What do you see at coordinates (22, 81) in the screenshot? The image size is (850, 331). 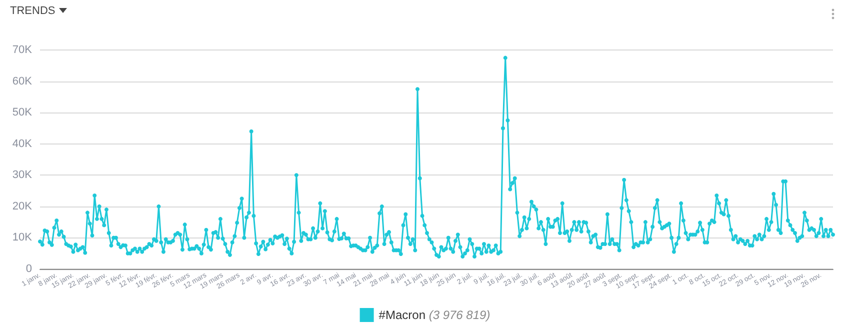 I see `y-tick-label: 60K` at bounding box center [22, 81].